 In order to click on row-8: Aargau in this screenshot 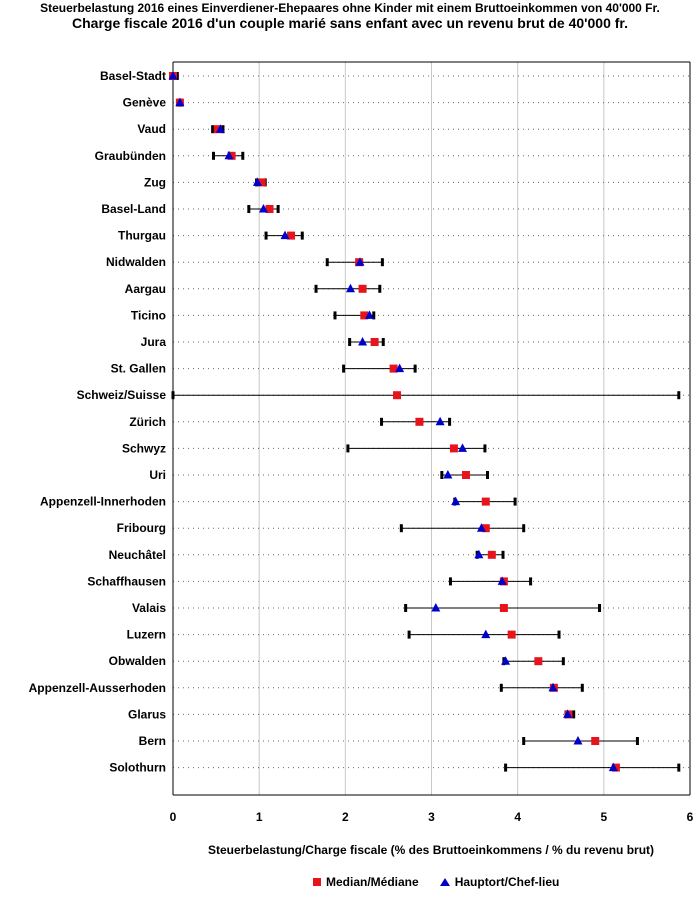, I will do `click(253, 289)`.